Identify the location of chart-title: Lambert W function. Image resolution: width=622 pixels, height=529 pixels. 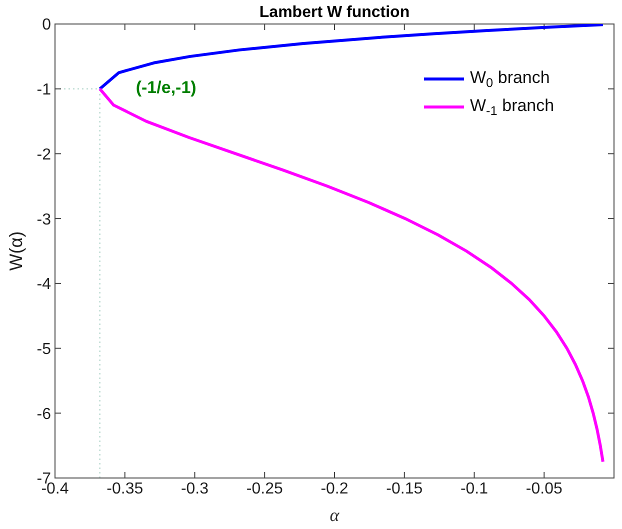
(334, 12).